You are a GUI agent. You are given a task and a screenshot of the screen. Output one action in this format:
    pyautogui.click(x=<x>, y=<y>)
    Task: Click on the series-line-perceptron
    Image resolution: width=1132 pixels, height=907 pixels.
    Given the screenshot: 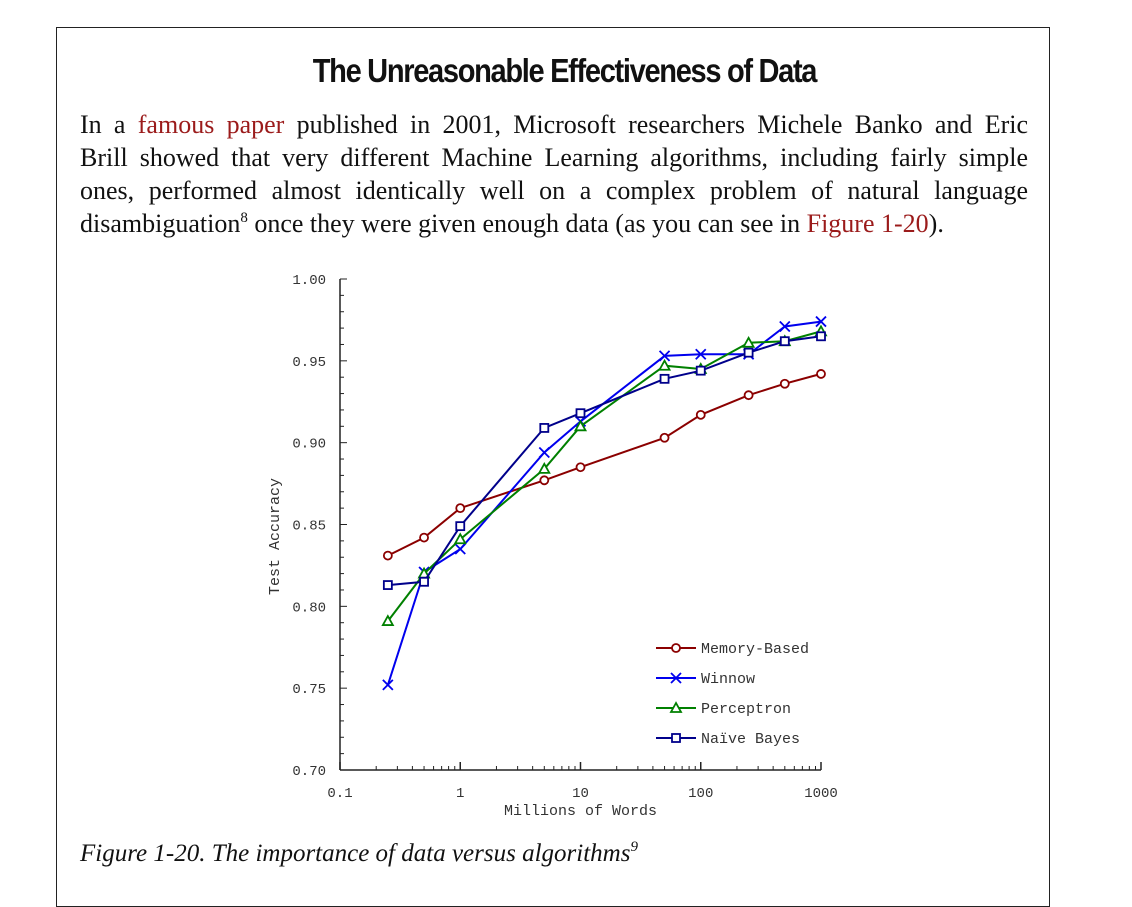 What is the action you would take?
    pyautogui.click(x=604, y=476)
    